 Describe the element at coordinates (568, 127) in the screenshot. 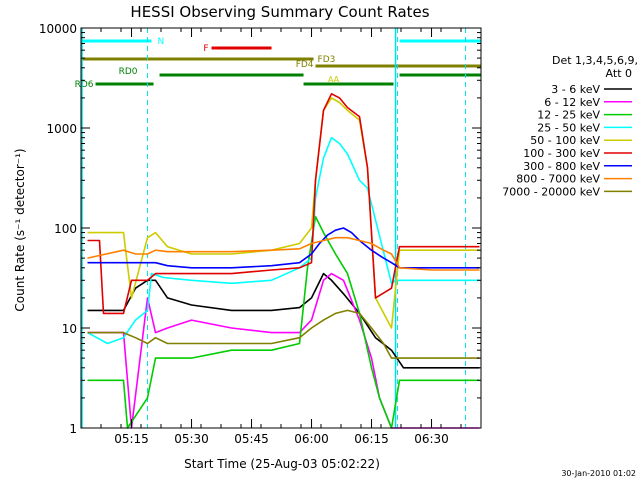

I see `legend-label-25-50-kev: 25 - 50 keV` at that location.